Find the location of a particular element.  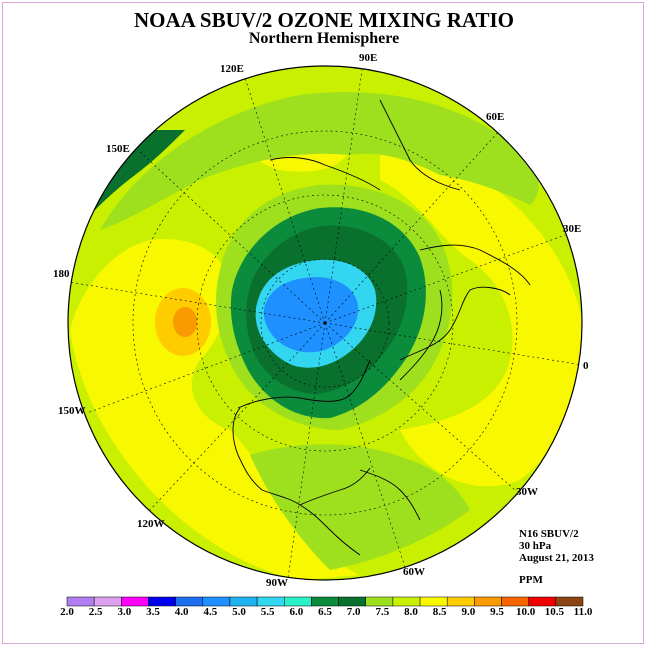

chart-subtitle: Northern Hemisphere is located at coordinates (324, 38).